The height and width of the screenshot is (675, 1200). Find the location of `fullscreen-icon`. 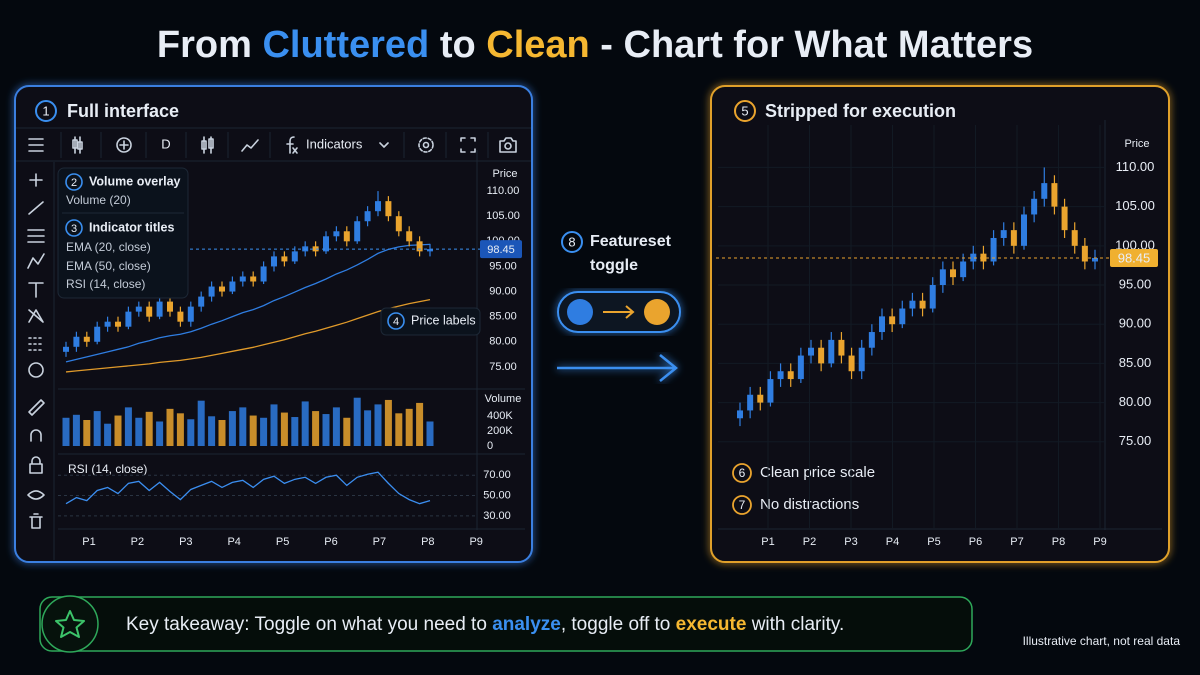

fullscreen-icon is located at coordinates (468, 145).